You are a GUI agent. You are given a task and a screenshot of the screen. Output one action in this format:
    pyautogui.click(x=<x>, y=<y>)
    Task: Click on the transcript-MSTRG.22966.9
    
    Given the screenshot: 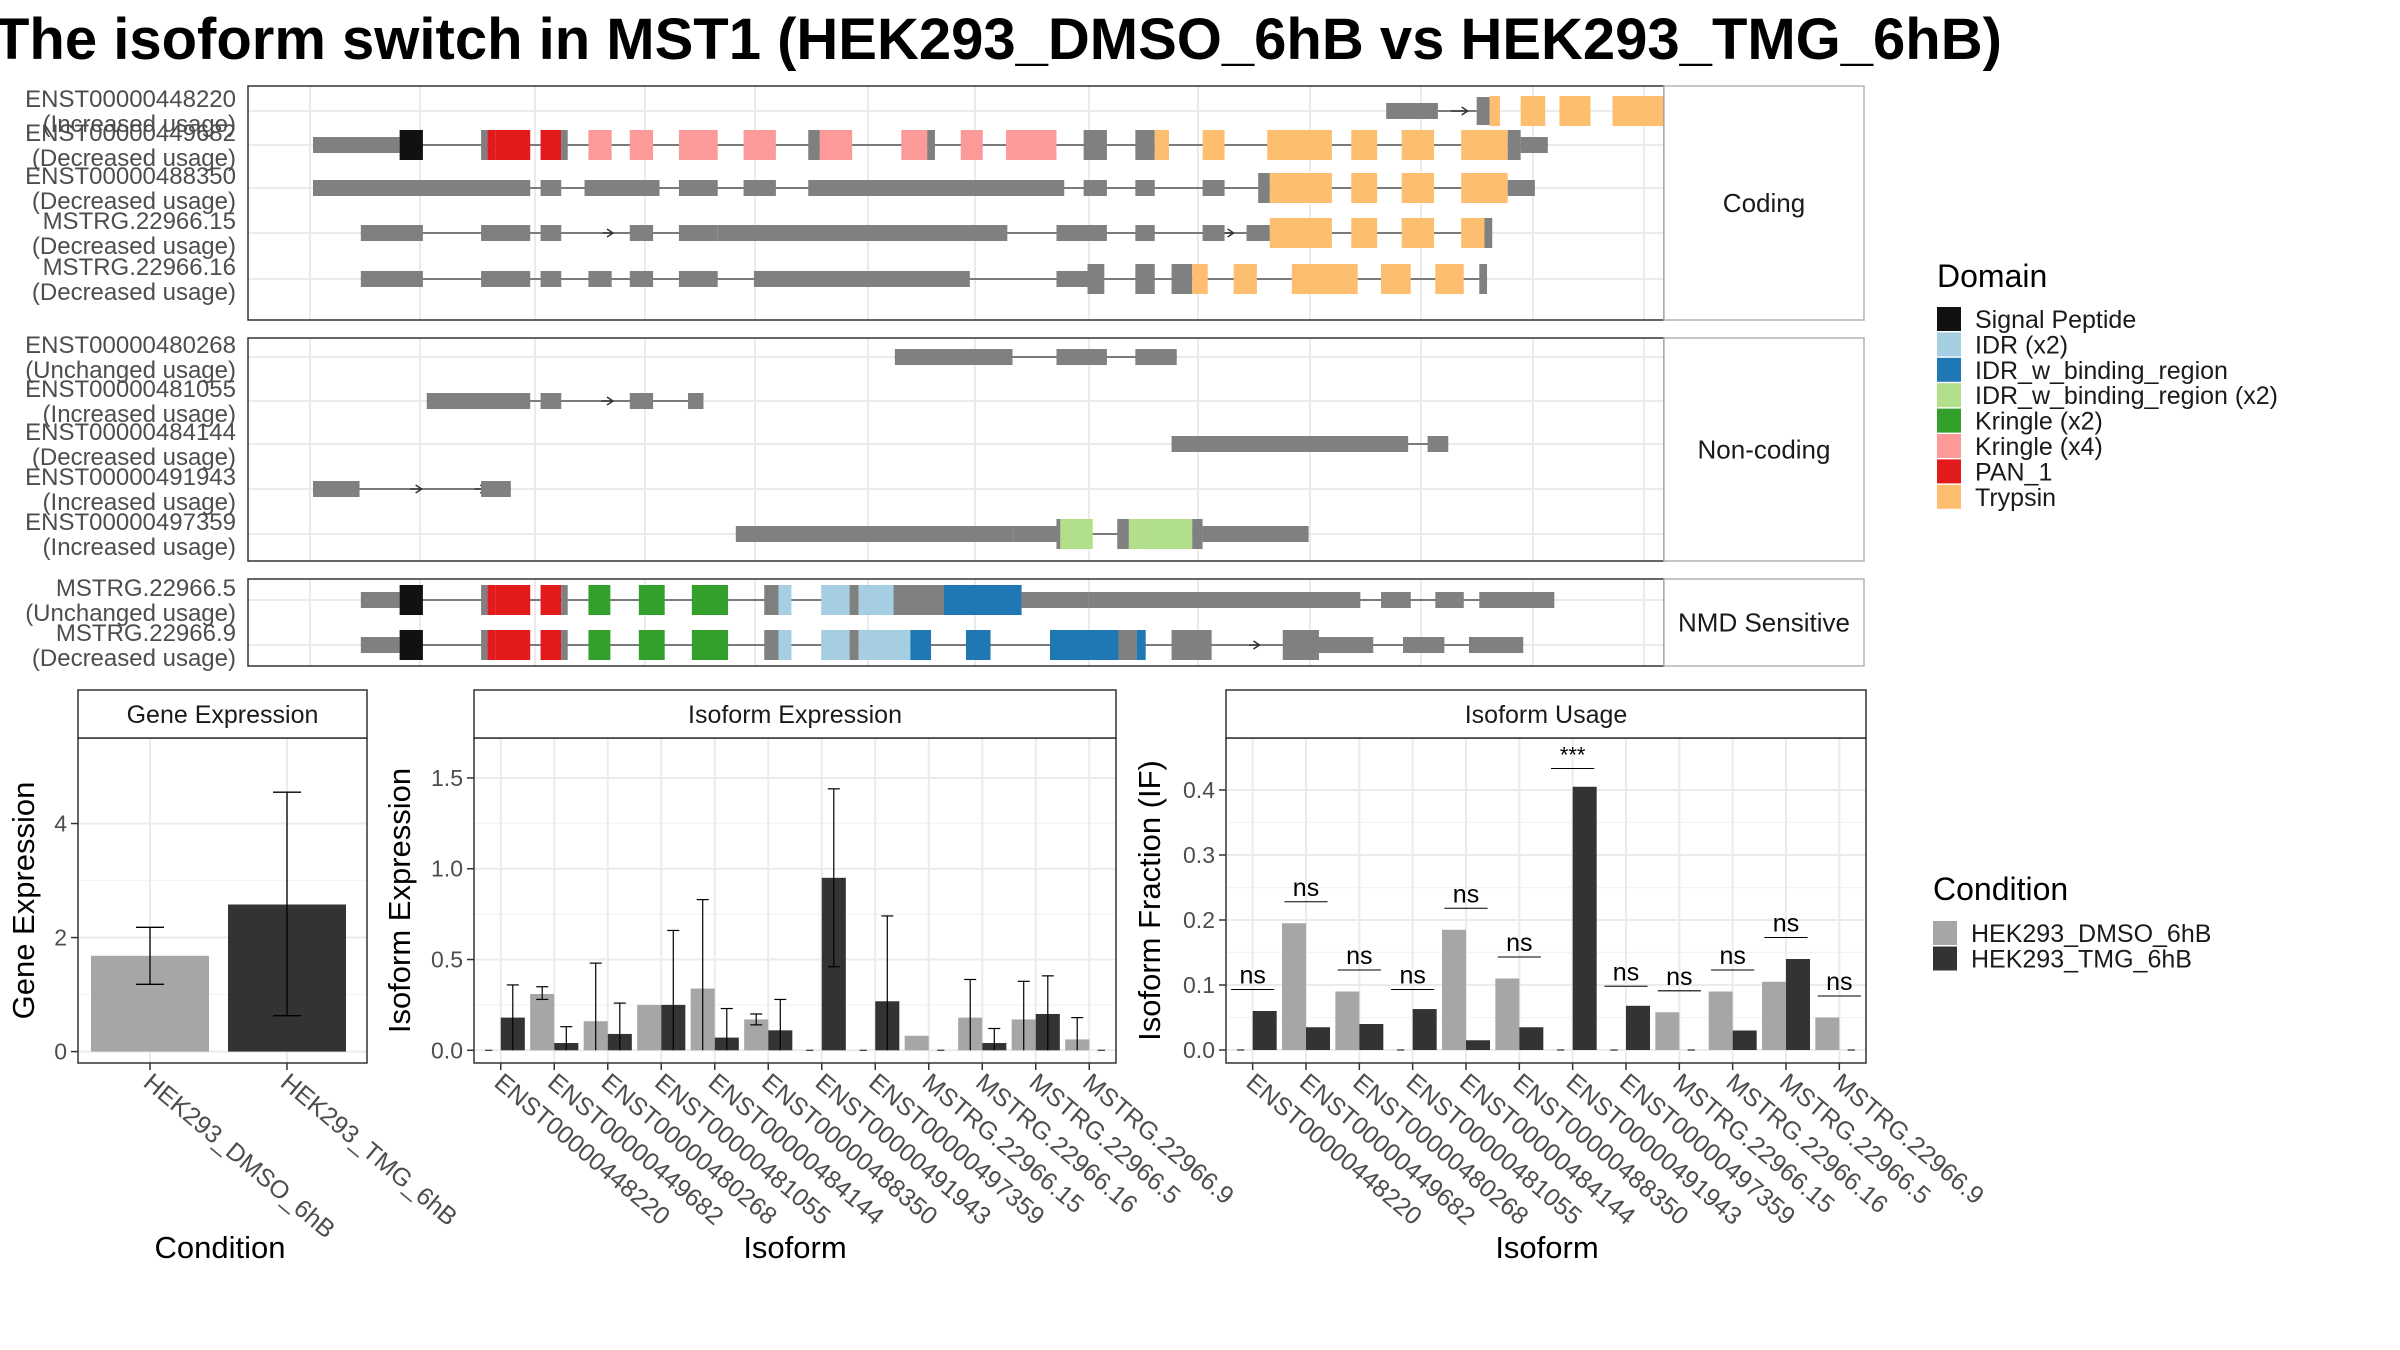 What is the action you would take?
    pyautogui.click(x=942, y=645)
    